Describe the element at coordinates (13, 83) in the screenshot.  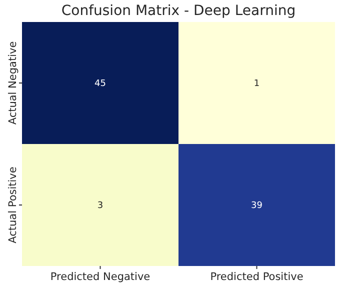
I see `y-tick-label: Actual Negative` at that location.